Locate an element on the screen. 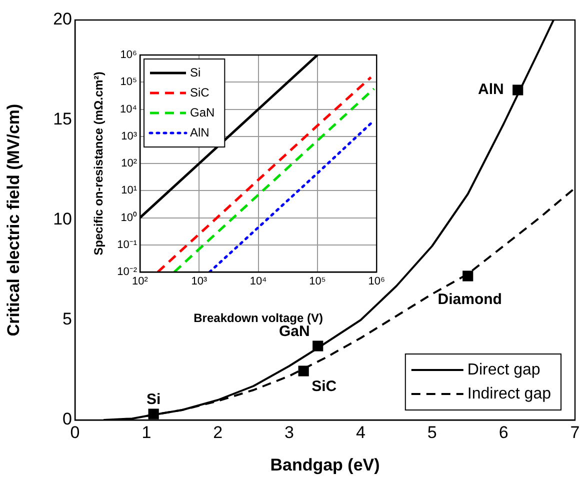 The height and width of the screenshot is (480, 587). y-tick-label: 10⁵ is located at coordinates (128, 82).